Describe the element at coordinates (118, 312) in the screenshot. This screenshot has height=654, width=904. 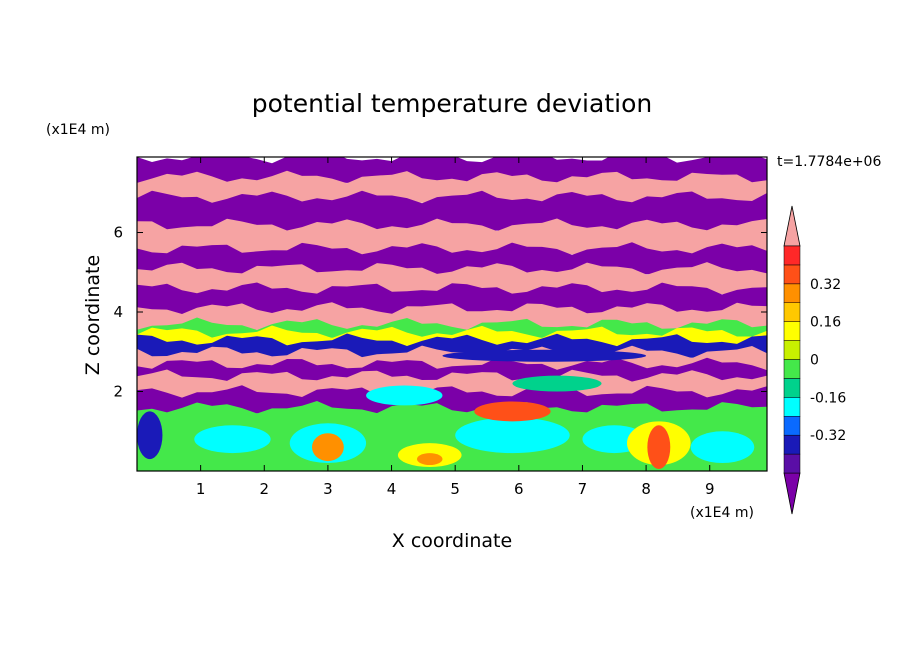
I see `y-tick-label: 4` at that location.